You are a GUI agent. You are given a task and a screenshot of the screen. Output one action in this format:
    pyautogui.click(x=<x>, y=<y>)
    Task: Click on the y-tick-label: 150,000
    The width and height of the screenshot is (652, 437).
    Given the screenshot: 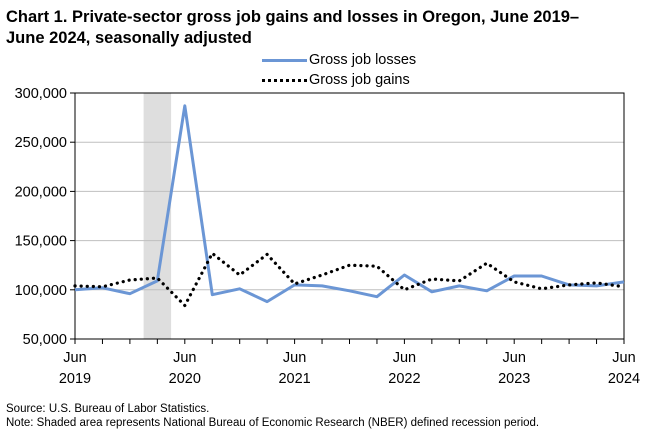 What is the action you would take?
    pyautogui.click(x=41, y=242)
    